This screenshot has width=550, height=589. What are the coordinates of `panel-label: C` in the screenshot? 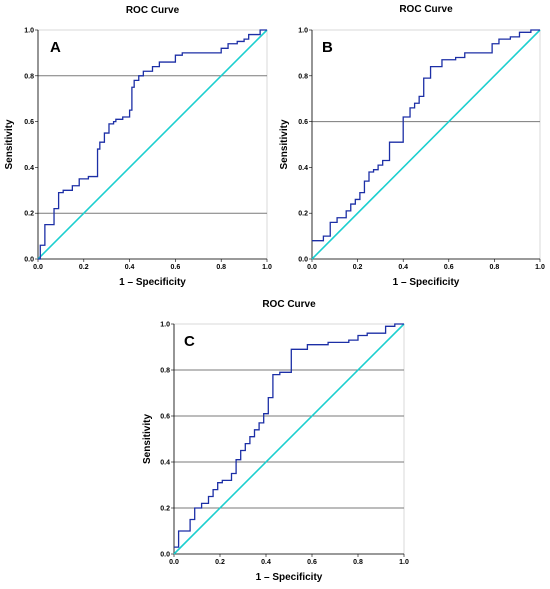 It's located at (189, 341).